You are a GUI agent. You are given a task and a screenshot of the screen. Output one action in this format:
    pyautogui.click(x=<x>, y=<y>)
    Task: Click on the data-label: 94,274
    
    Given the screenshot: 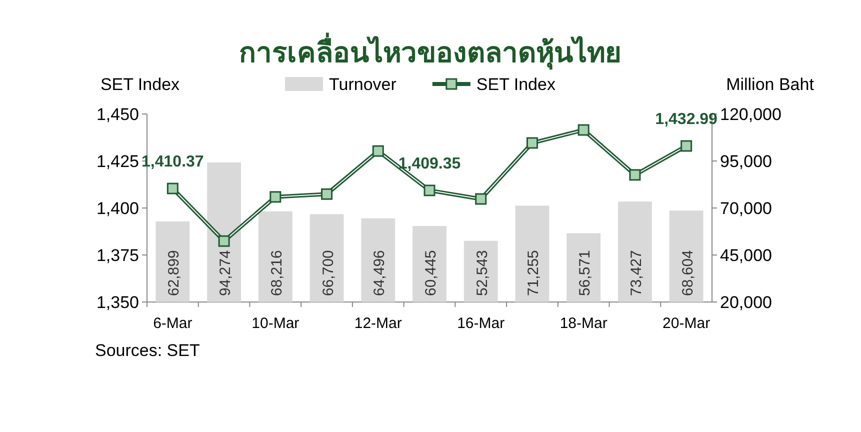 What is the action you would take?
    pyautogui.click(x=225, y=273)
    